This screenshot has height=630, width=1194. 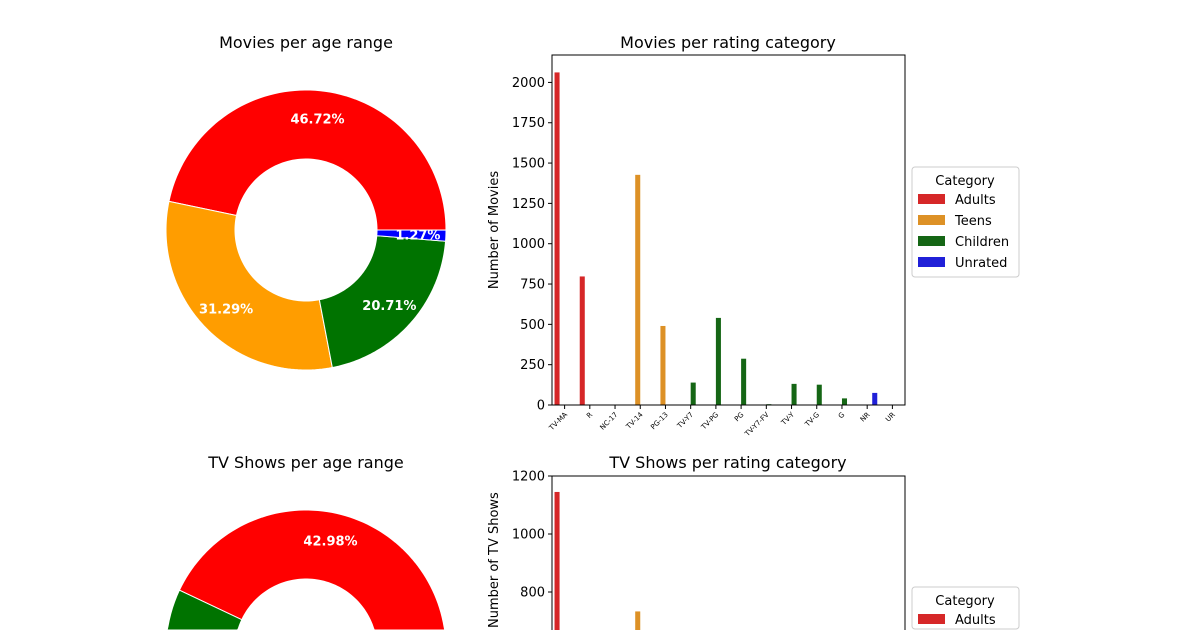 What do you see at coordinates (718, 361) in the screenshot?
I see `bar-tv-pg` at bounding box center [718, 361].